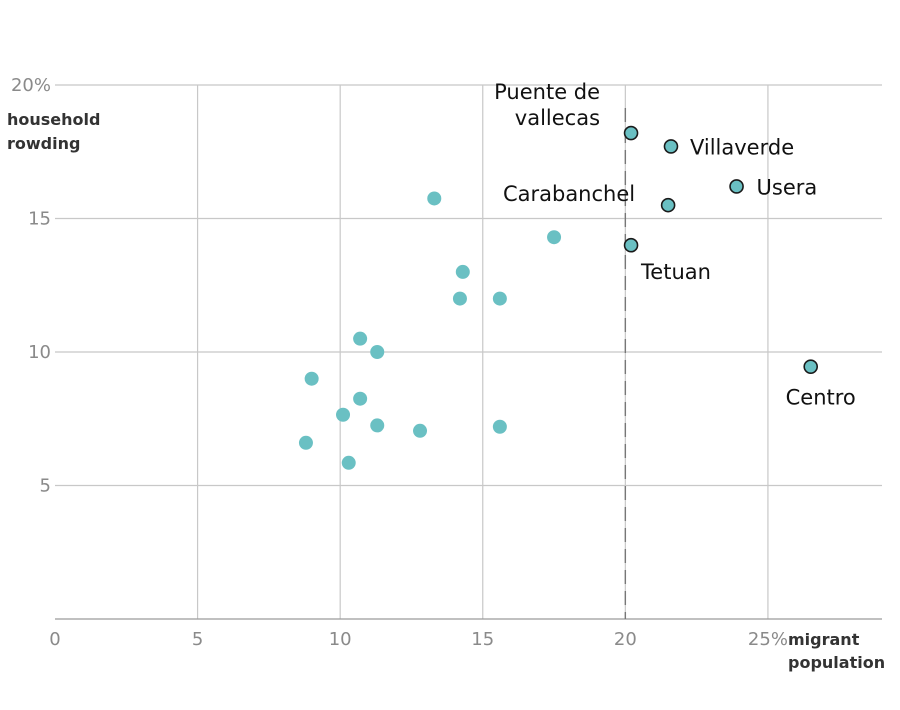 This screenshot has height=710, width=900. I want to click on x-tick-label: 10, so click(340, 639).